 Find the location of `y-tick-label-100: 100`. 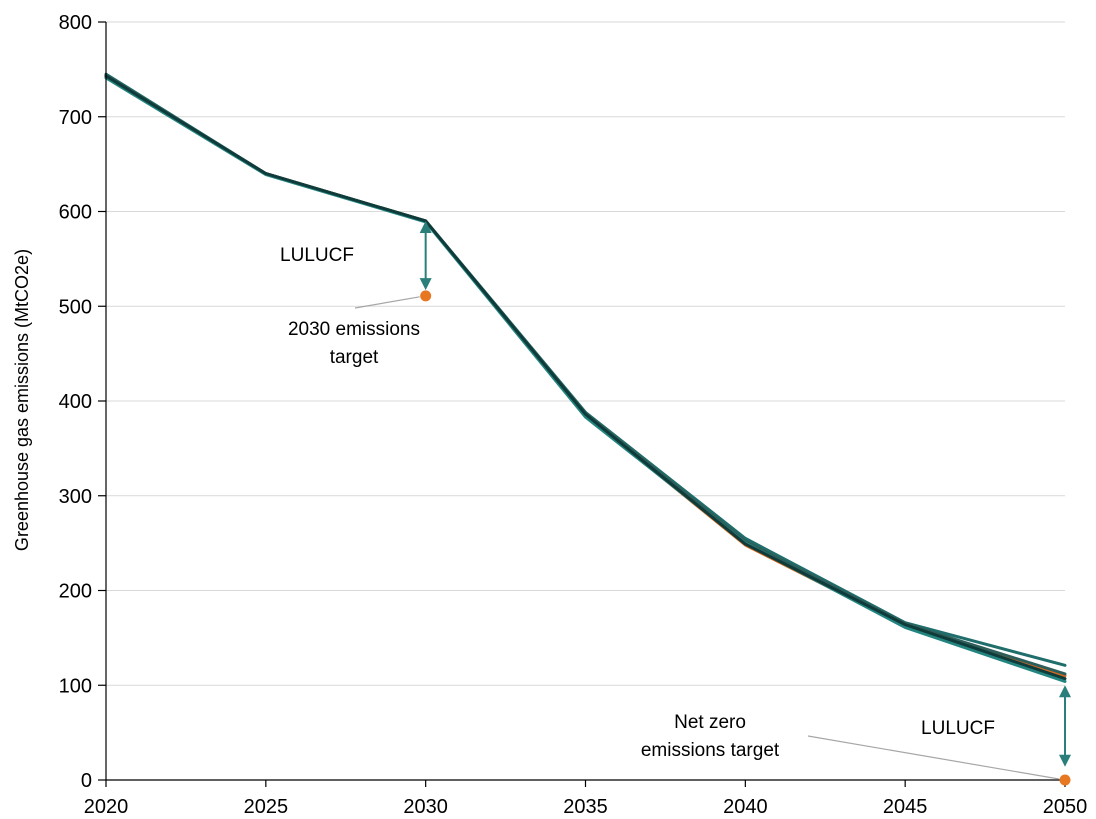

y-tick-label-100: 100 is located at coordinates (75, 686).